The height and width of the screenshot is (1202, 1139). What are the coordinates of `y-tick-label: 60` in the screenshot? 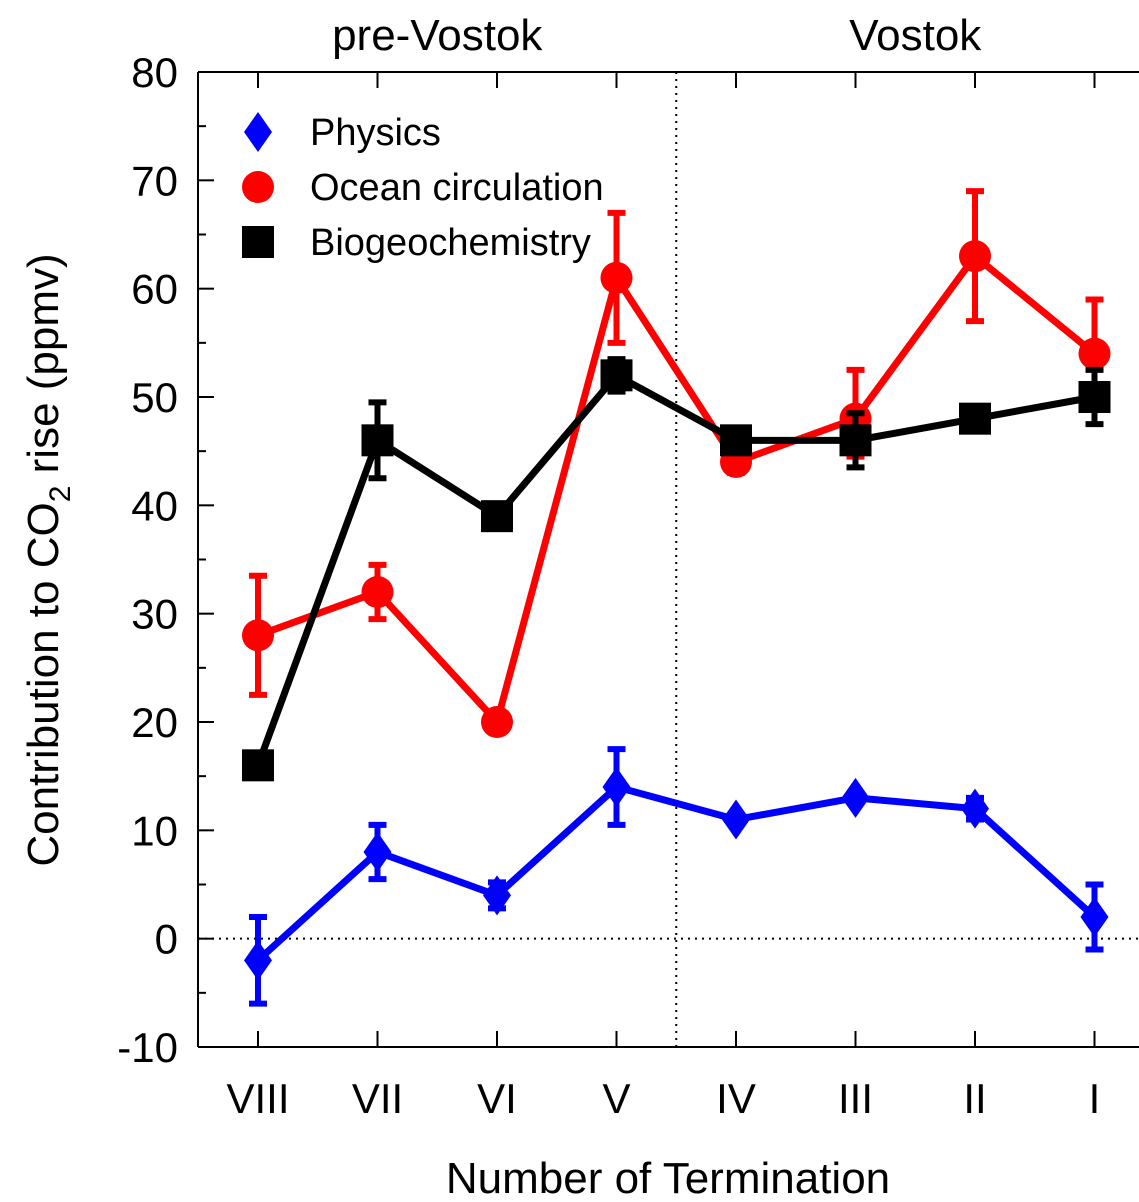 It's located at (154, 289).